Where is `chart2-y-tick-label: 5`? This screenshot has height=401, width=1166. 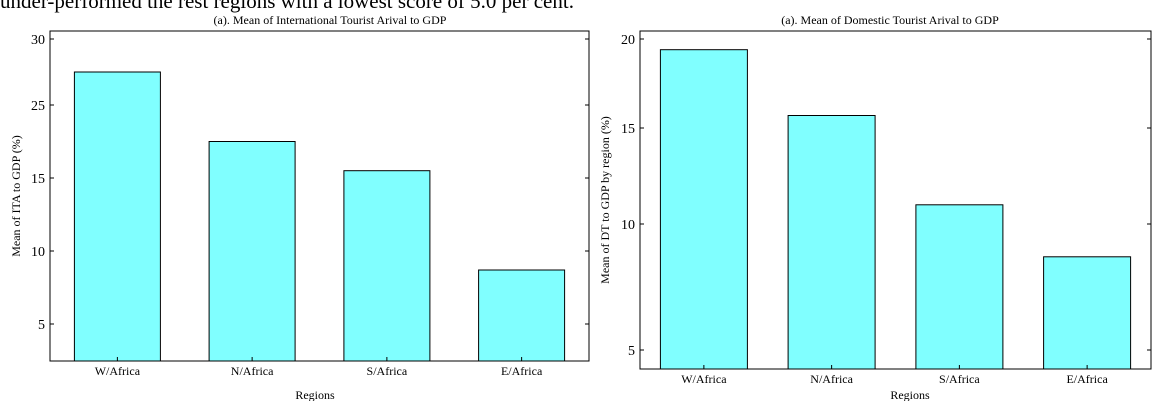
chart2-y-tick-label: 5 is located at coordinates (631, 351).